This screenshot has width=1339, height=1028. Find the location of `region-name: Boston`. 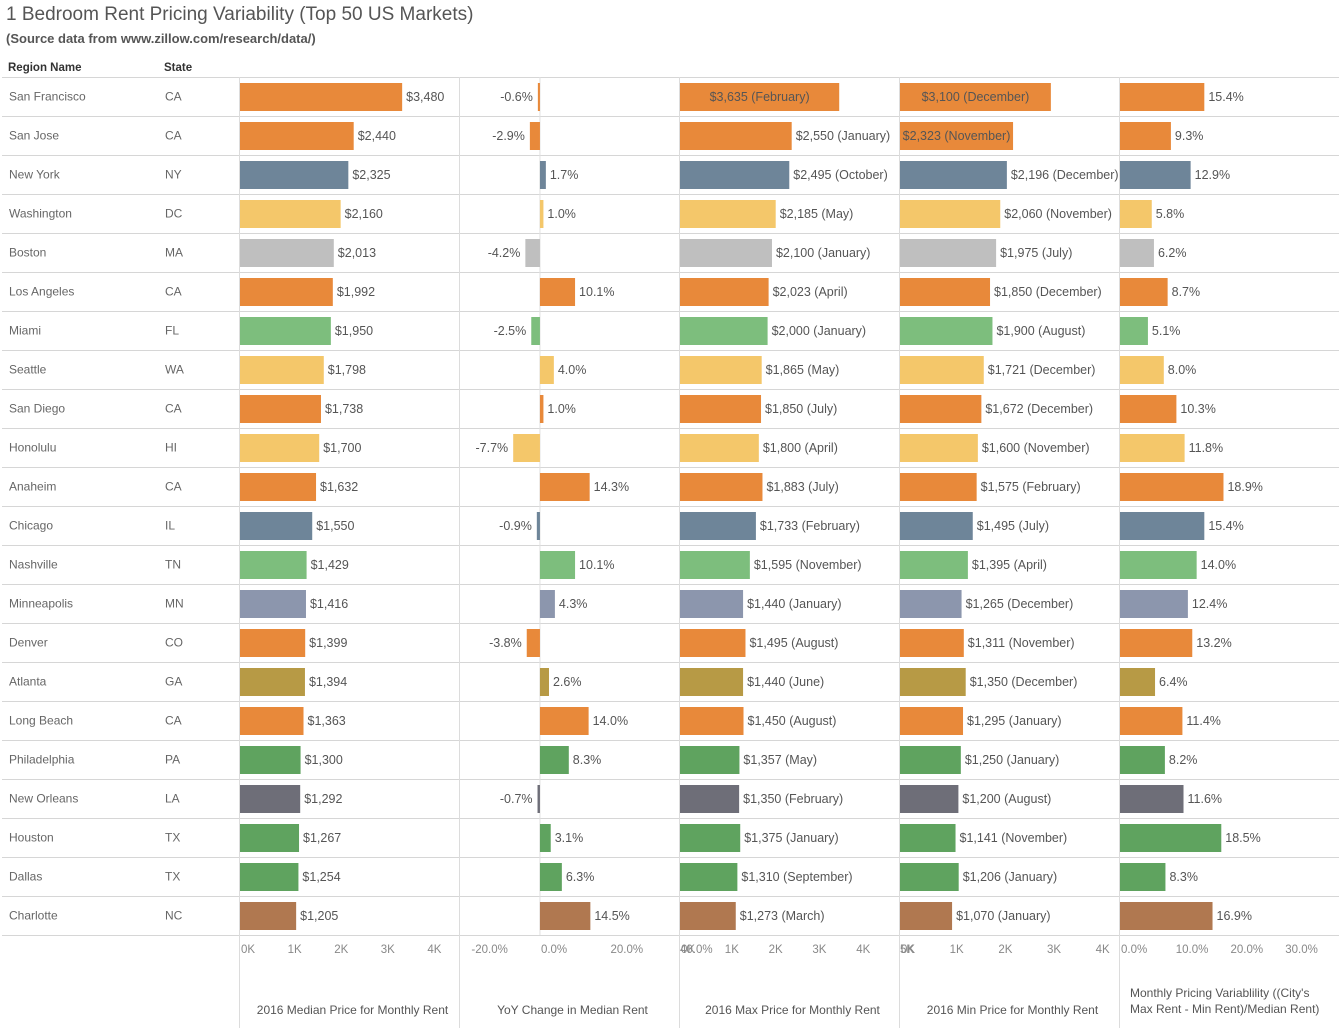

region-name: Boston is located at coordinates (27, 253).